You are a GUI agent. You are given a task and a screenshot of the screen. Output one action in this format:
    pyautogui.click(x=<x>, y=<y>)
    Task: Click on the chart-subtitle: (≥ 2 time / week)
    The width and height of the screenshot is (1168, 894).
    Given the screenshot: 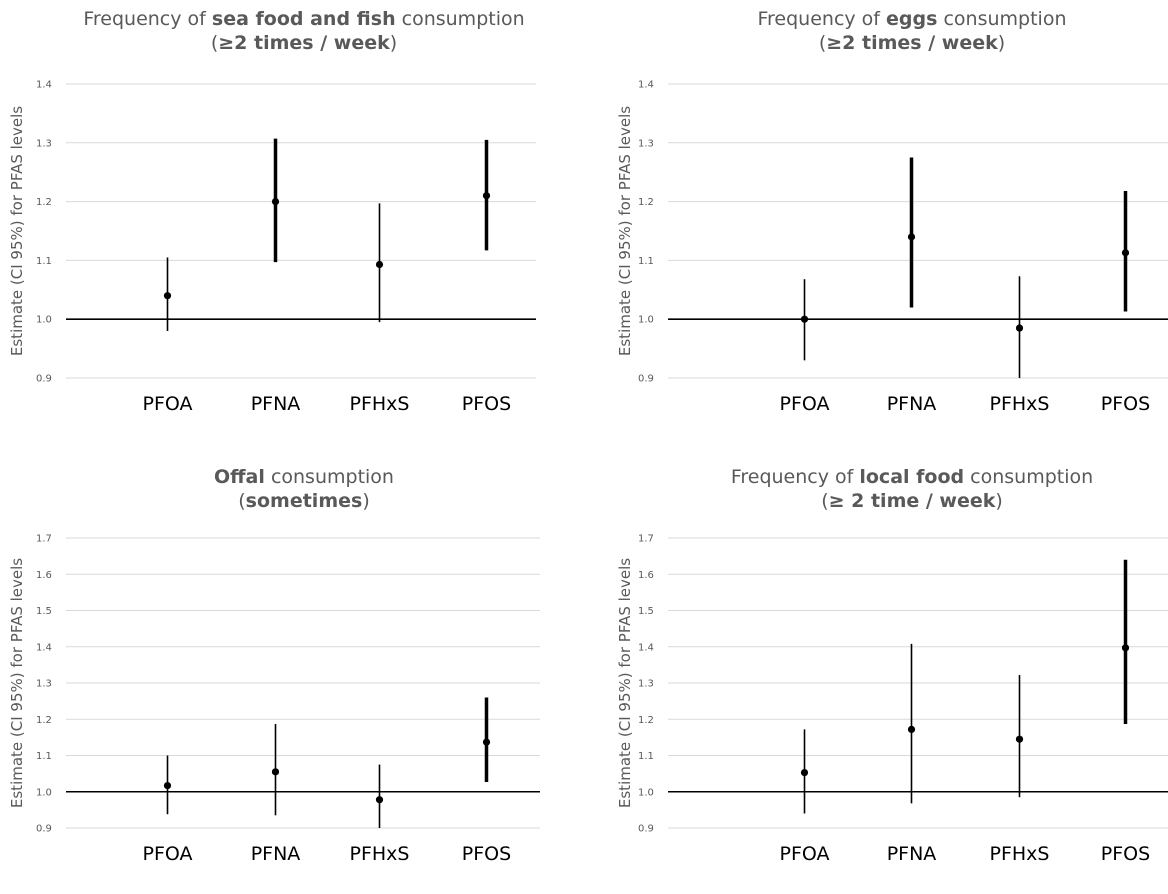 What is the action you would take?
    pyautogui.click(x=912, y=501)
    